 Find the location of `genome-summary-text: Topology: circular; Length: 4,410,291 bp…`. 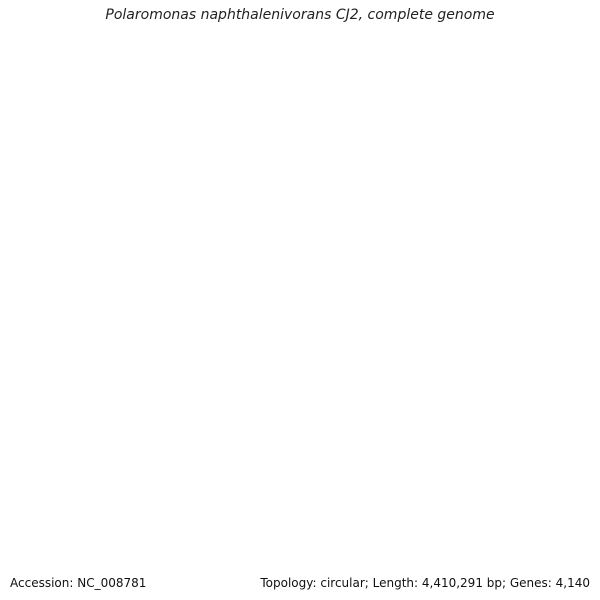

genome-summary-text: Topology: circular; Length: 4,410,291 bp… is located at coordinates (425, 583).